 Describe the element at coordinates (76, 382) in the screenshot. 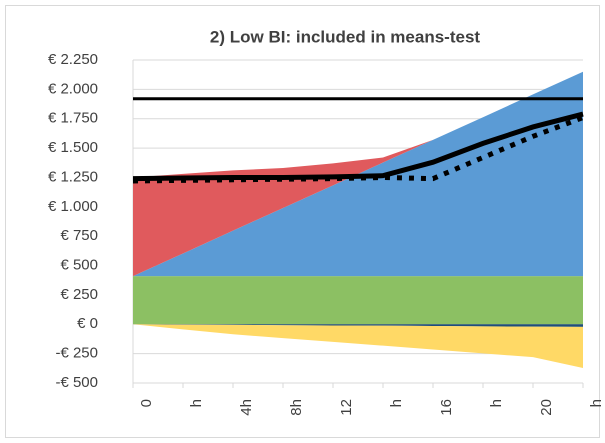

I see `y-tick-label: -€ 500` at that location.